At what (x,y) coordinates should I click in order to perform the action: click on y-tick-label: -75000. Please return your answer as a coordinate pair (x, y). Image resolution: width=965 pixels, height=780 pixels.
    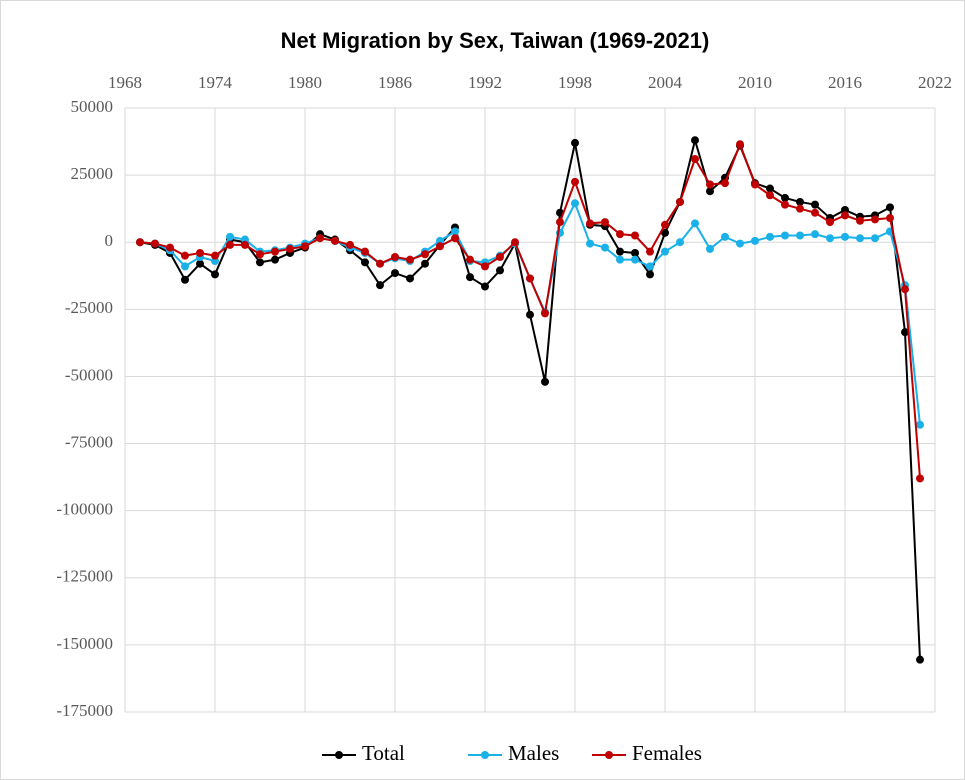
    Looking at the image, I should click on (89, 441).